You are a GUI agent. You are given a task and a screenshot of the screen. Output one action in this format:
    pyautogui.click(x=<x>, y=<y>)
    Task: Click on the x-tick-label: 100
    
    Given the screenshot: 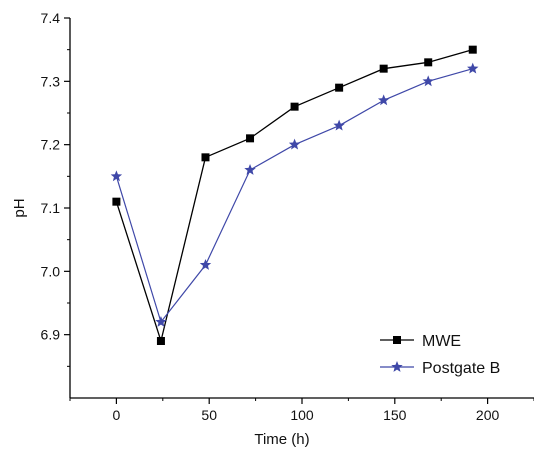 What is the action you would take?
    pyautogui.click(x=302, y=415)
    